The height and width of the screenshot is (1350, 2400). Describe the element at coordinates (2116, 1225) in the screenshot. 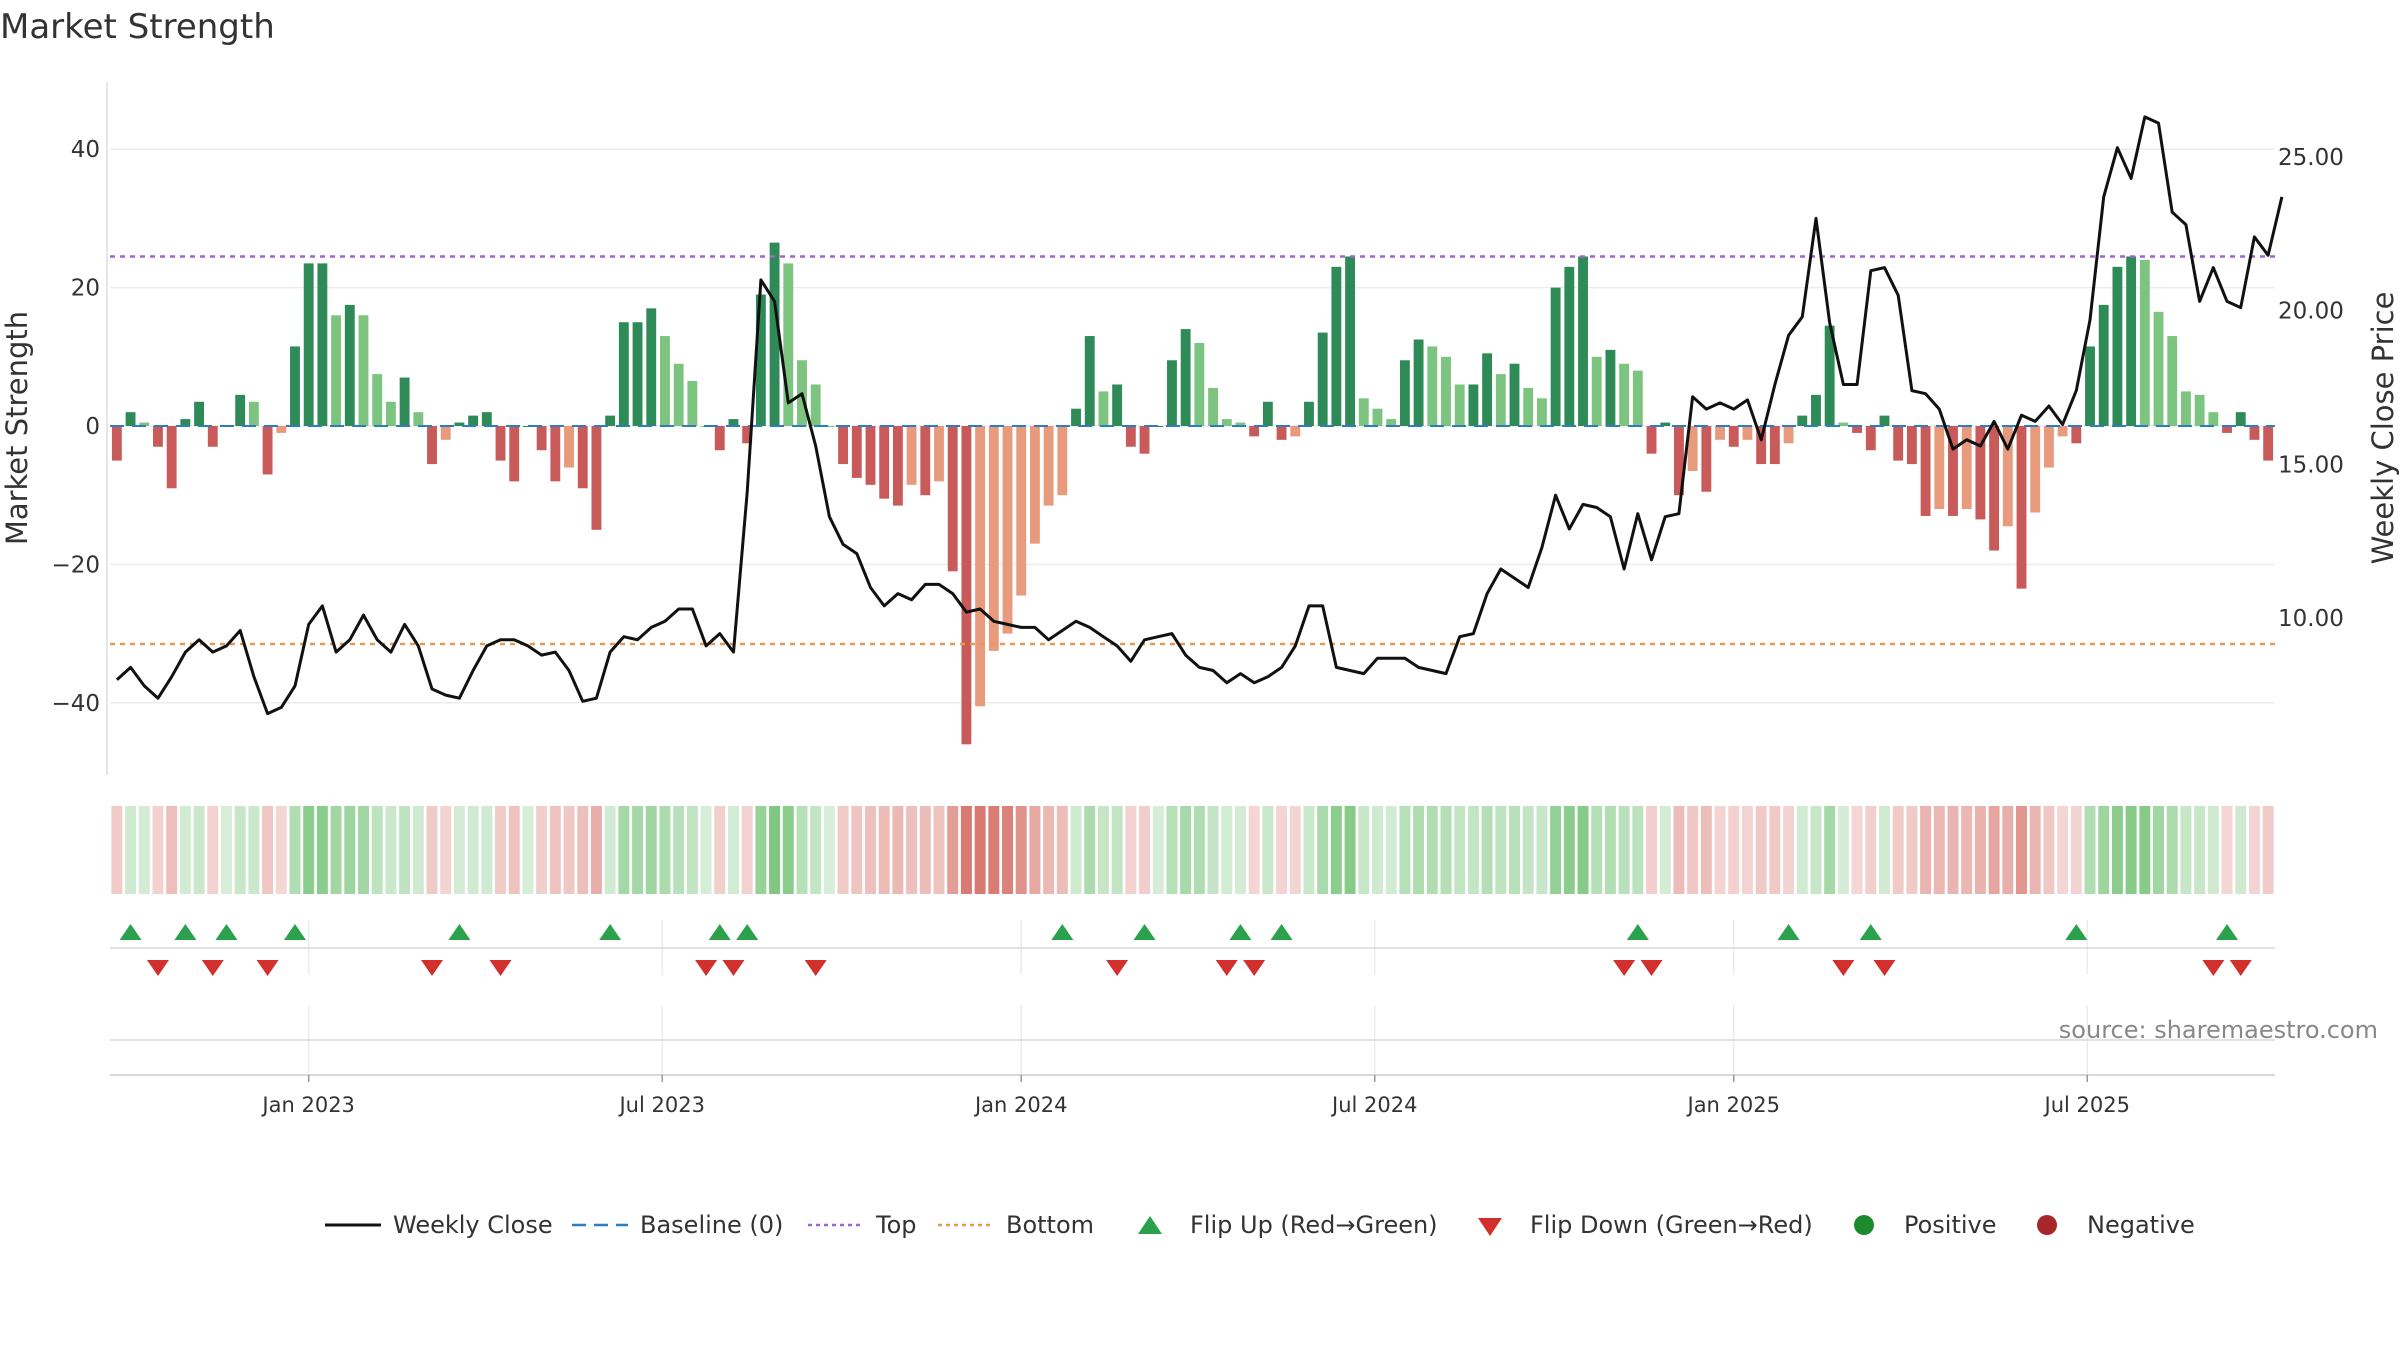

I see `legend-item: Negative` at that location.